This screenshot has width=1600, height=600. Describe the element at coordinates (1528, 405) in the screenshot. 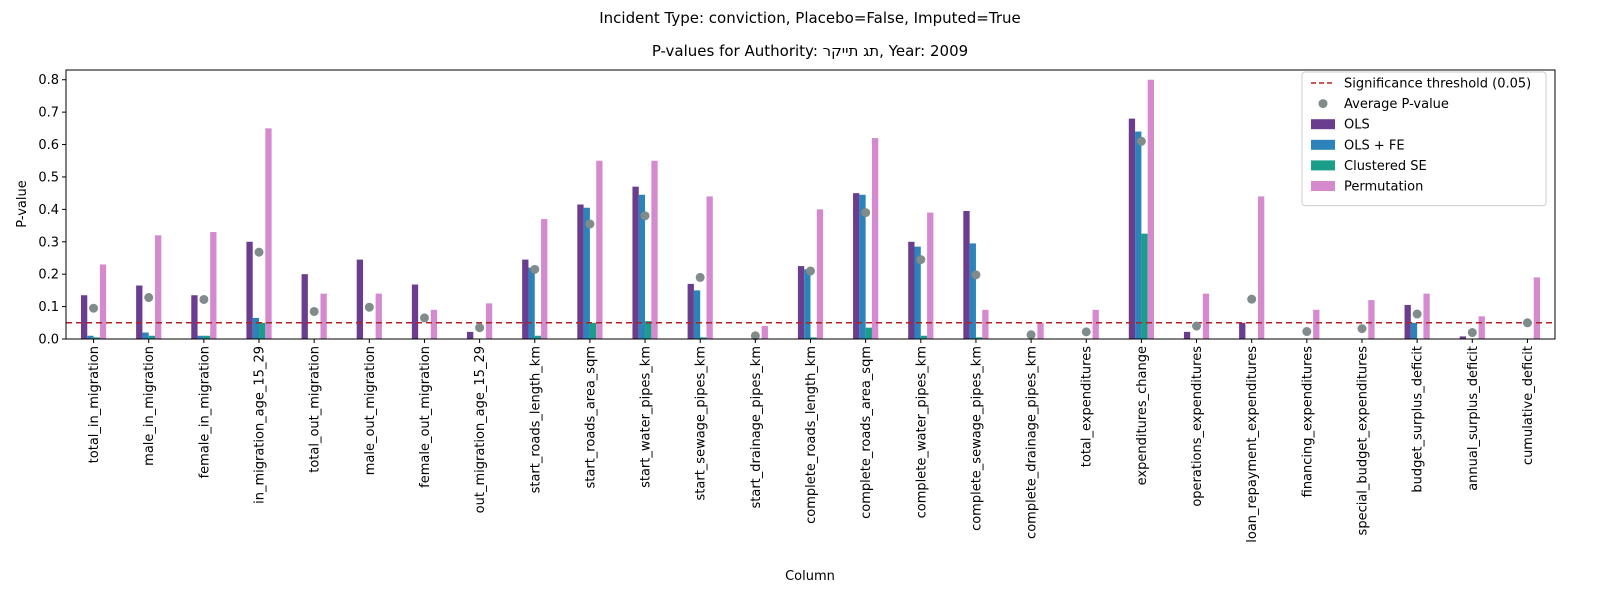

I see `x-tick-label: cumulative_deficit` at that location.